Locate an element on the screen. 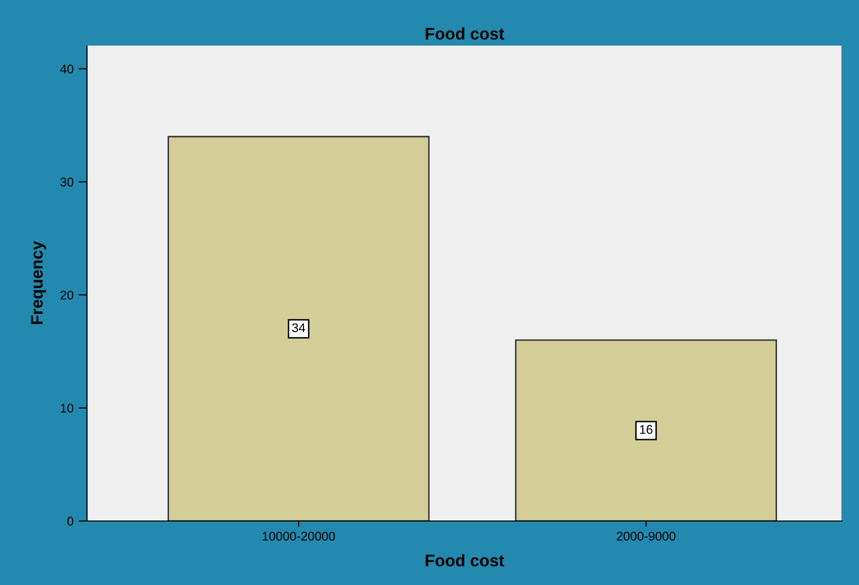 This screenshot has height=585, width=859. x-tick-label: 10000-20000 is located at coordinates (298, 536).